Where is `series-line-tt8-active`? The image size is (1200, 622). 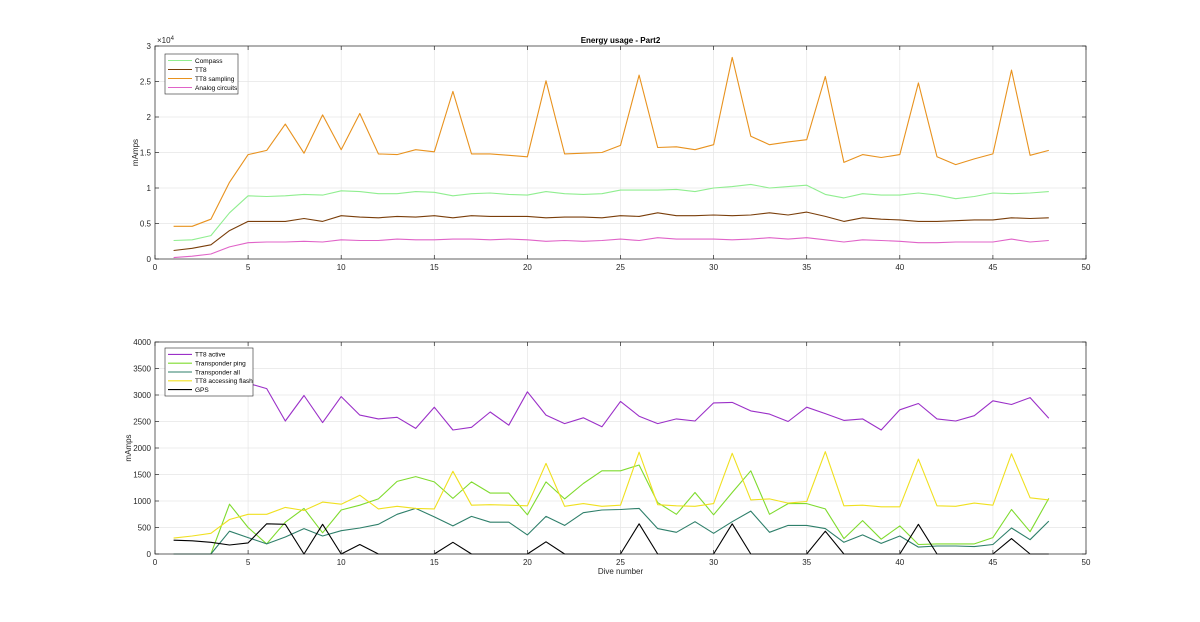 series-line-tt8-active is located at coordinates (611, 402).